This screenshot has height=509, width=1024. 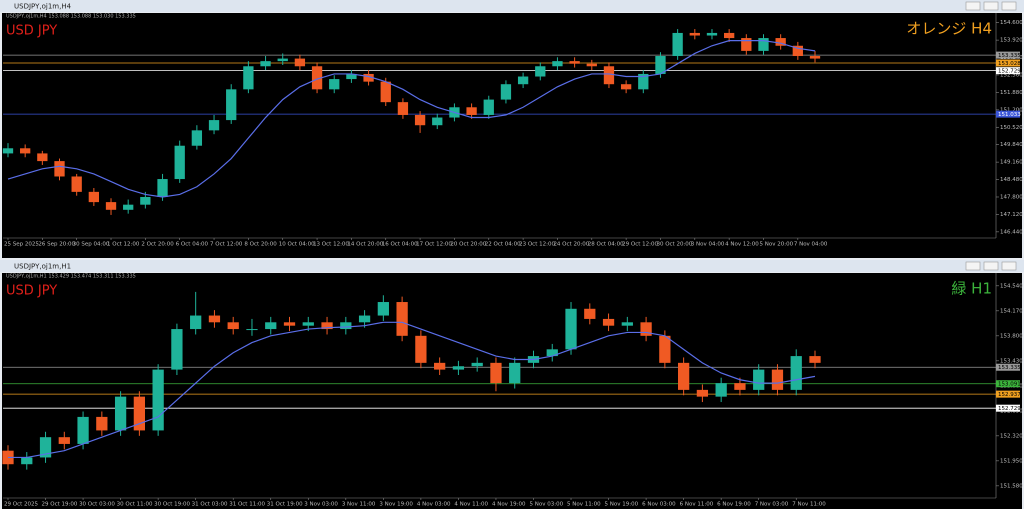 I want to click on x-tick-label: 3 Nov 11:00, so click(x=359, y=505).